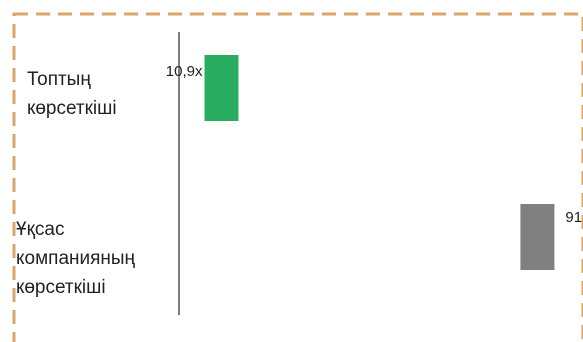 The width and height of the screenshot is (583, 342). I want to click on category-label-2-line-1: Ұқсас, so click(40, 229).